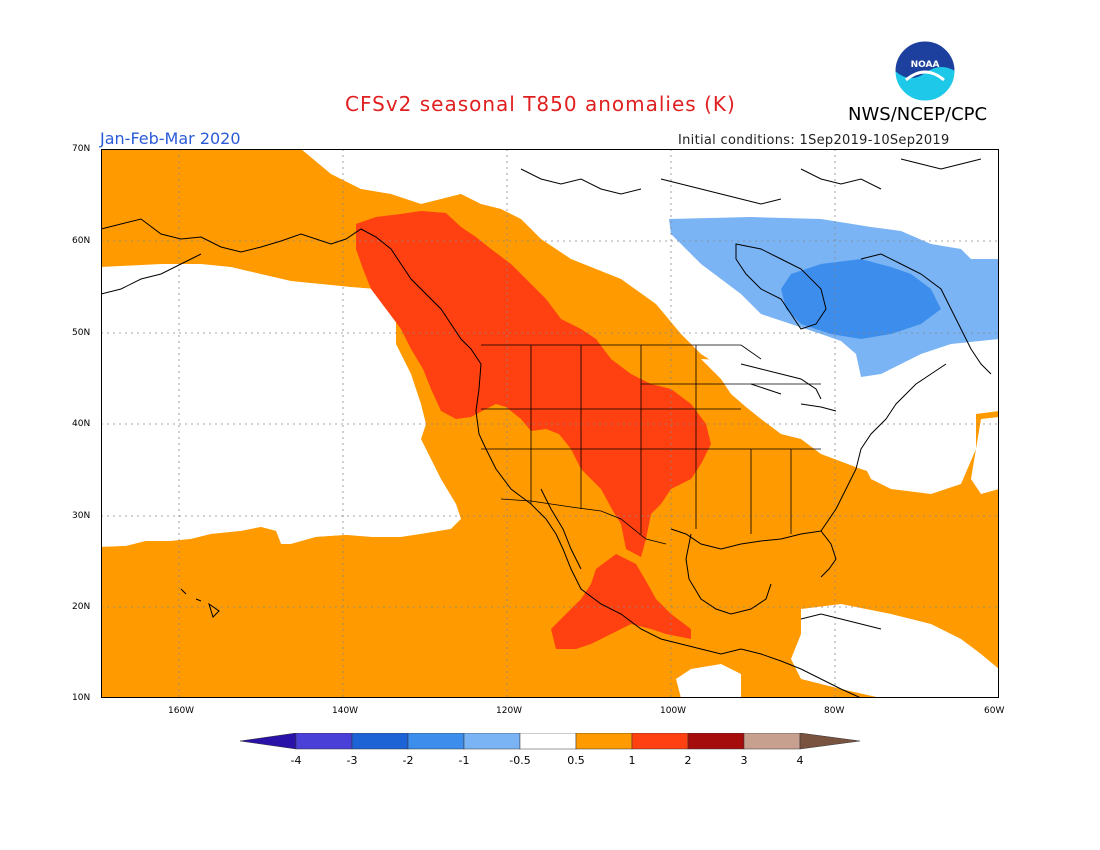  Describe the element at coordinates (380, 741) in the screenshot. I see `colorbar-segment--3--2` at that location.